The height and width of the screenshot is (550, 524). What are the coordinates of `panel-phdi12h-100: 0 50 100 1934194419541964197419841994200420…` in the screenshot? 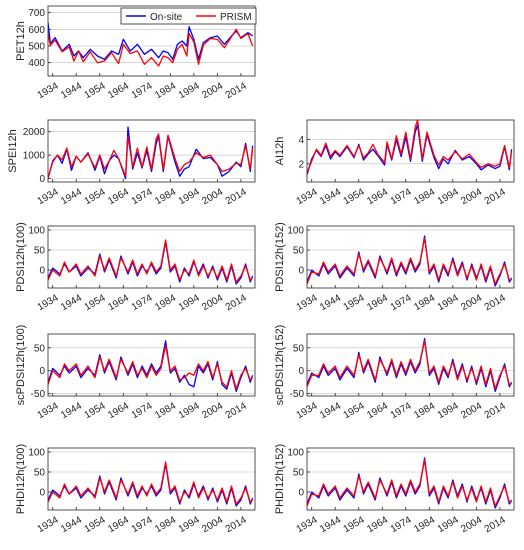 It's located at (135, 489).